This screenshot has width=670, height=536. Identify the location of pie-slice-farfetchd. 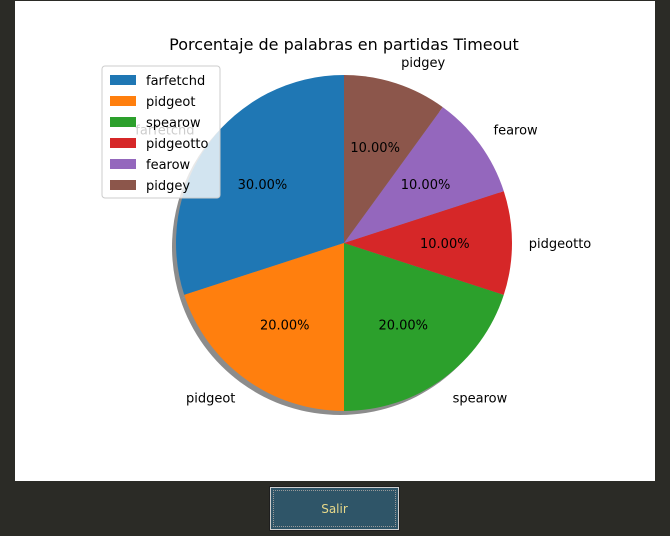
(259, 185).